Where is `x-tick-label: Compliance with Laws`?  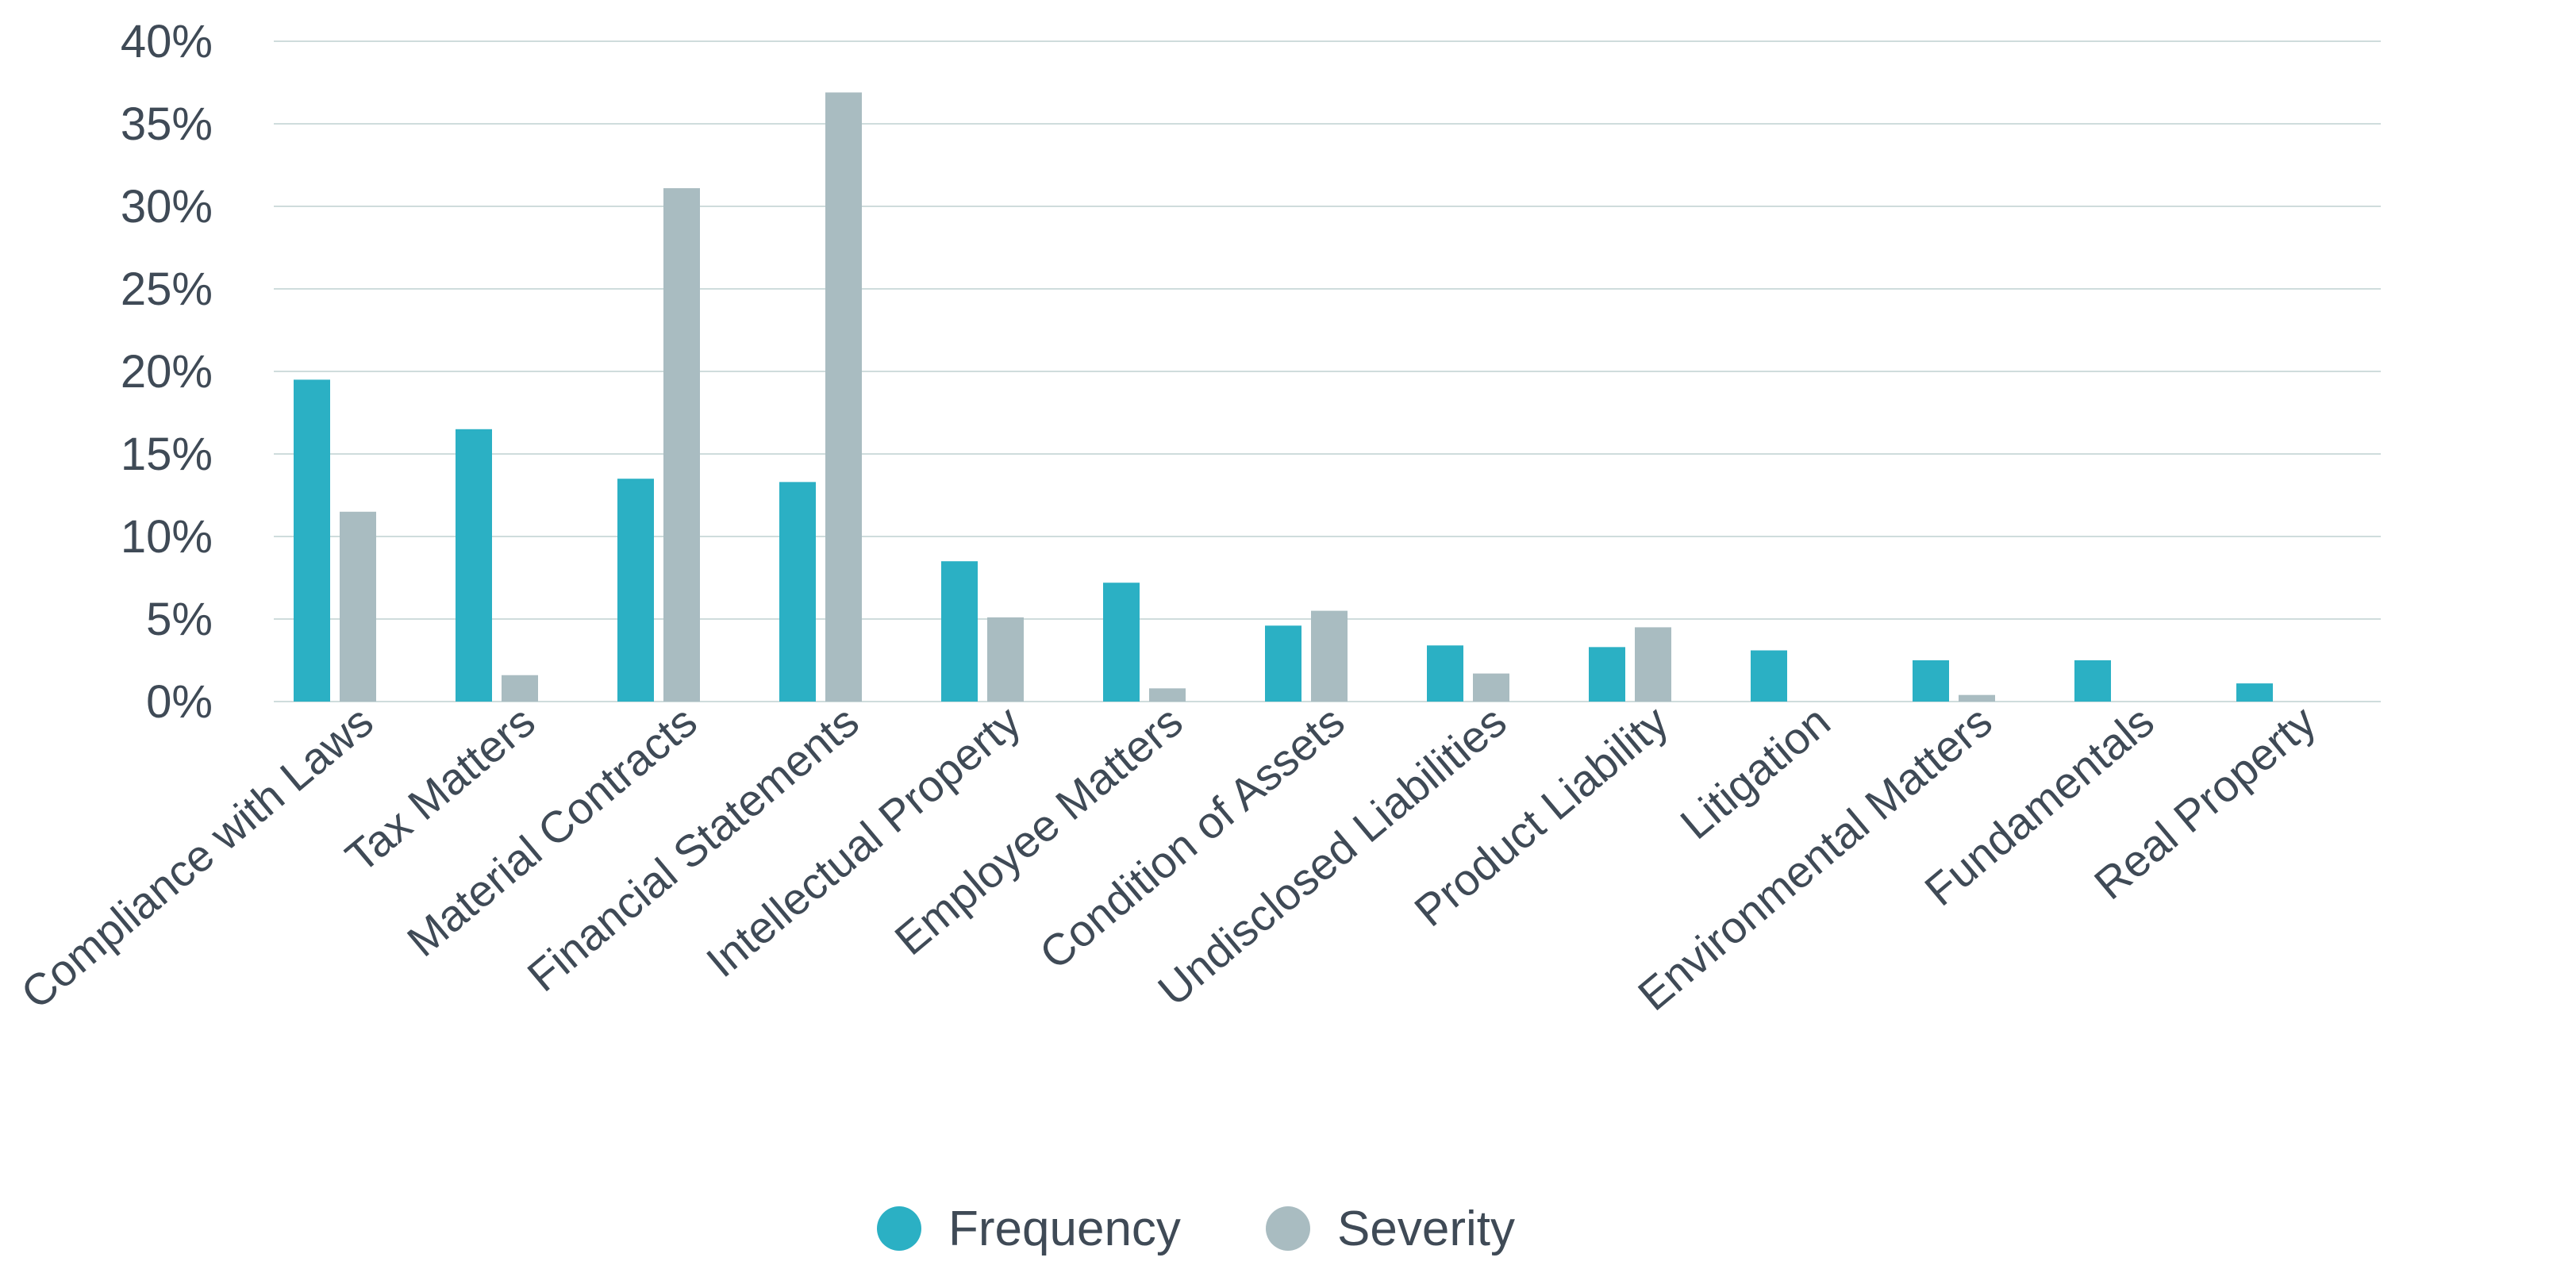 x-tick-label: Compliance with Laws is located at coordinates (196, 857).